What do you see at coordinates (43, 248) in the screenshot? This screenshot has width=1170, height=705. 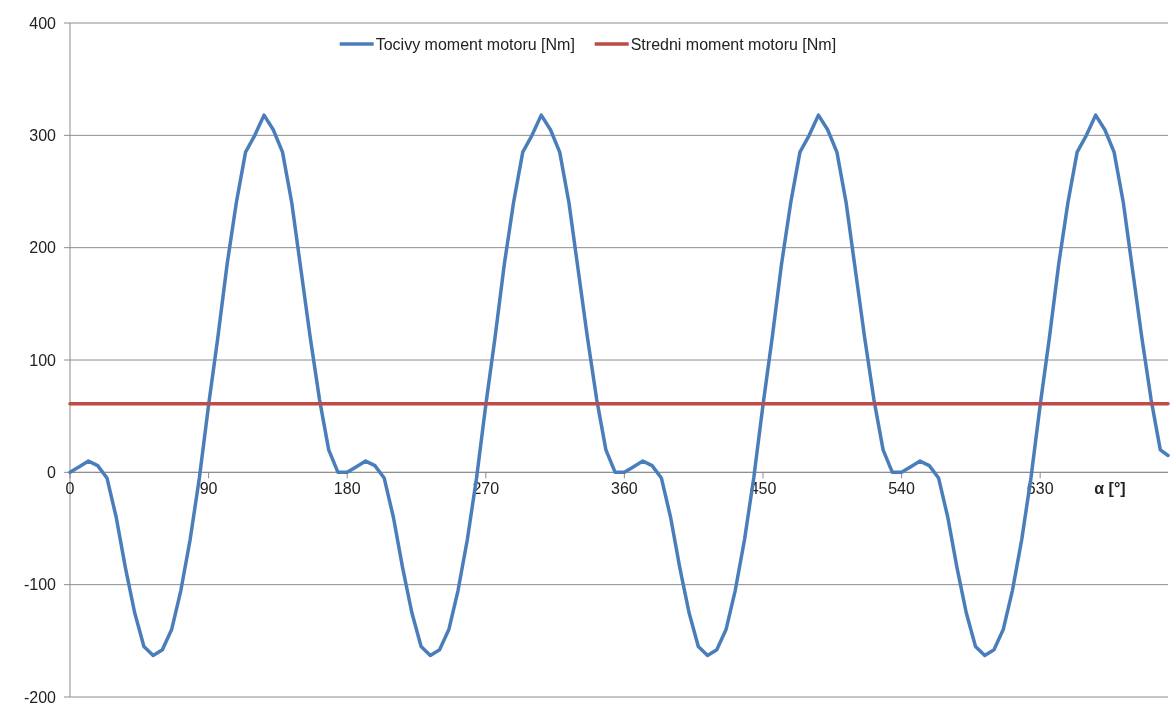 I see `y-tick-label: 200` at bounding box center [43, 248].